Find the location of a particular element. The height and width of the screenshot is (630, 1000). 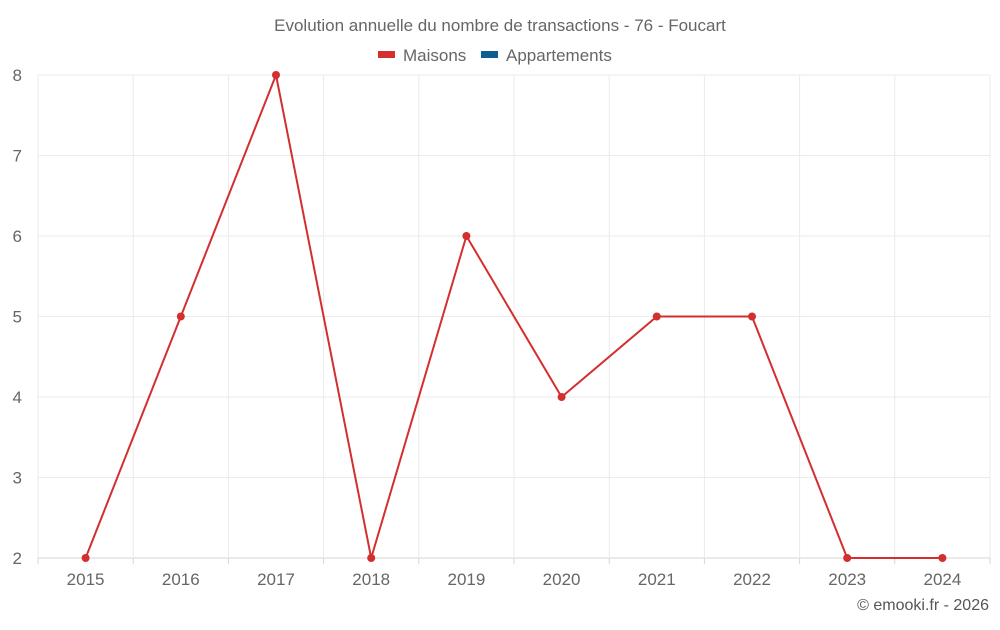

y-tick-label: 6 is located at coordinates (17, 236).